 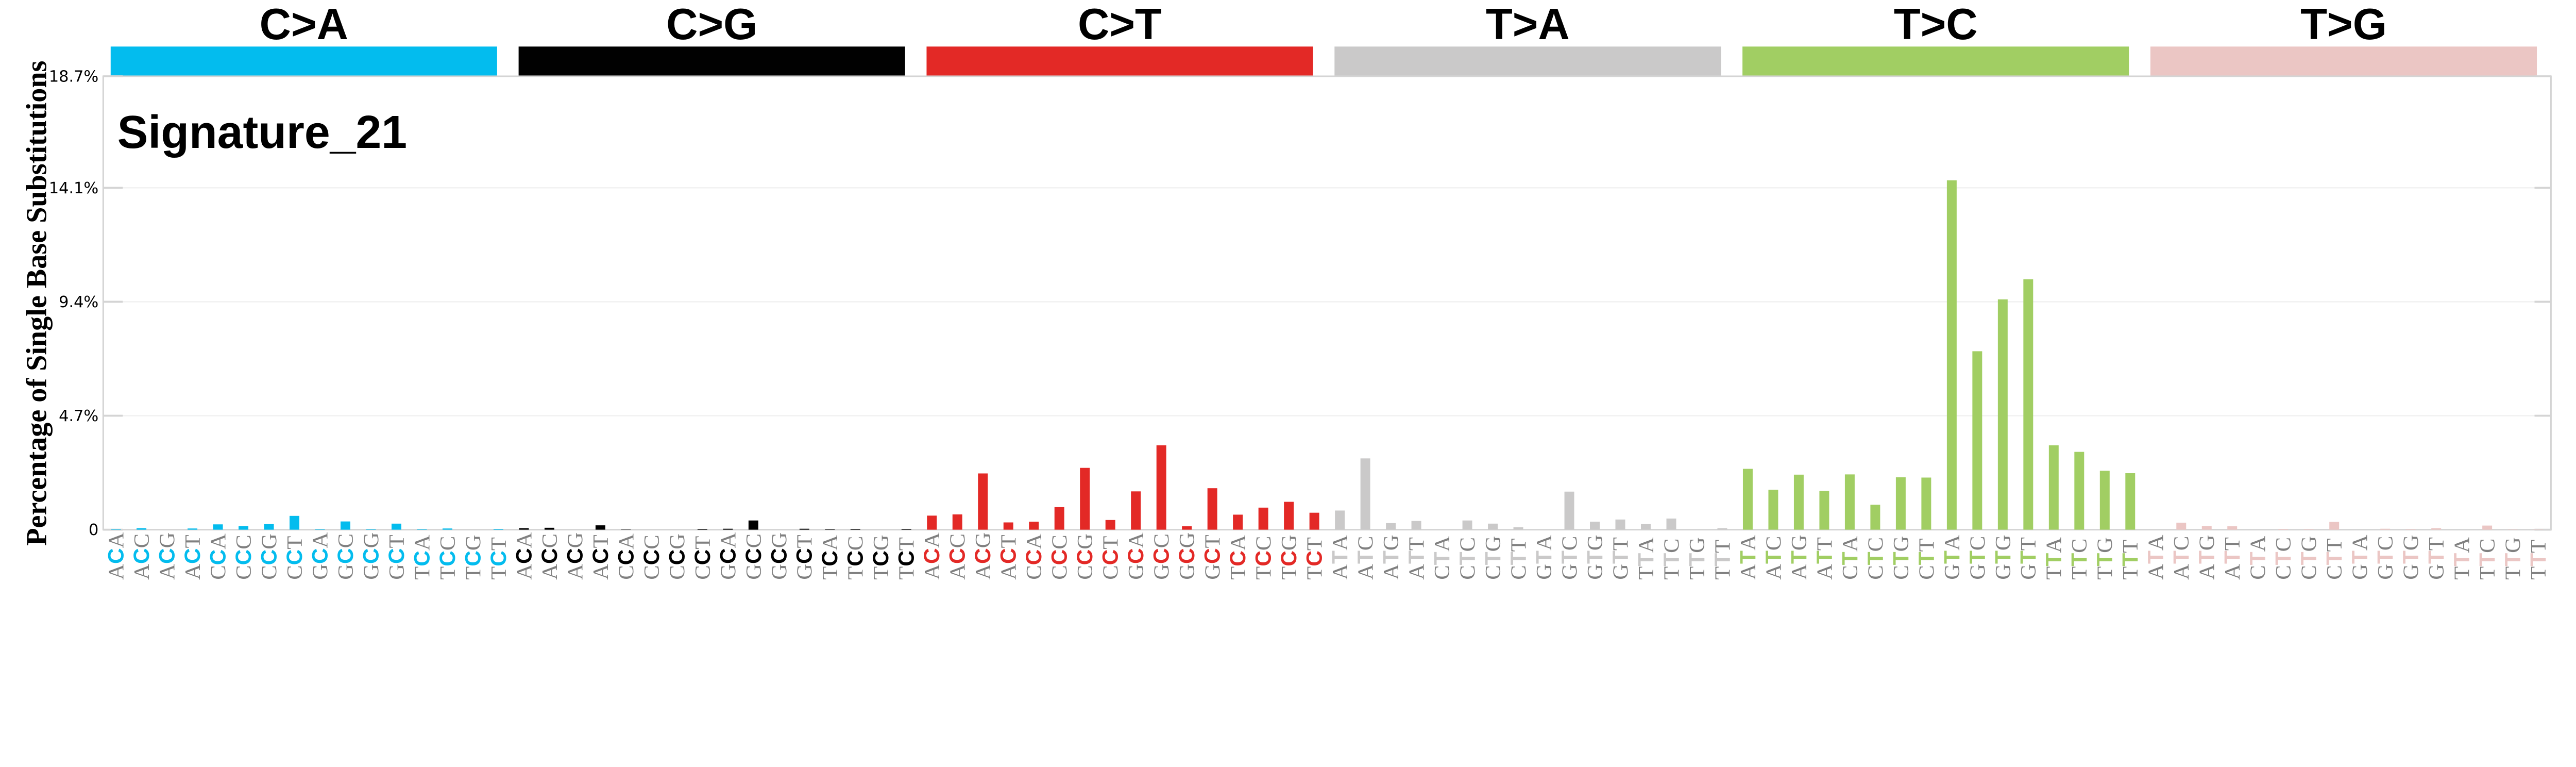 What do you see at coordinates (1008, 526) in the screenshot?
I see `bar-C>T-ACT` at bounding box center [1008, 526].